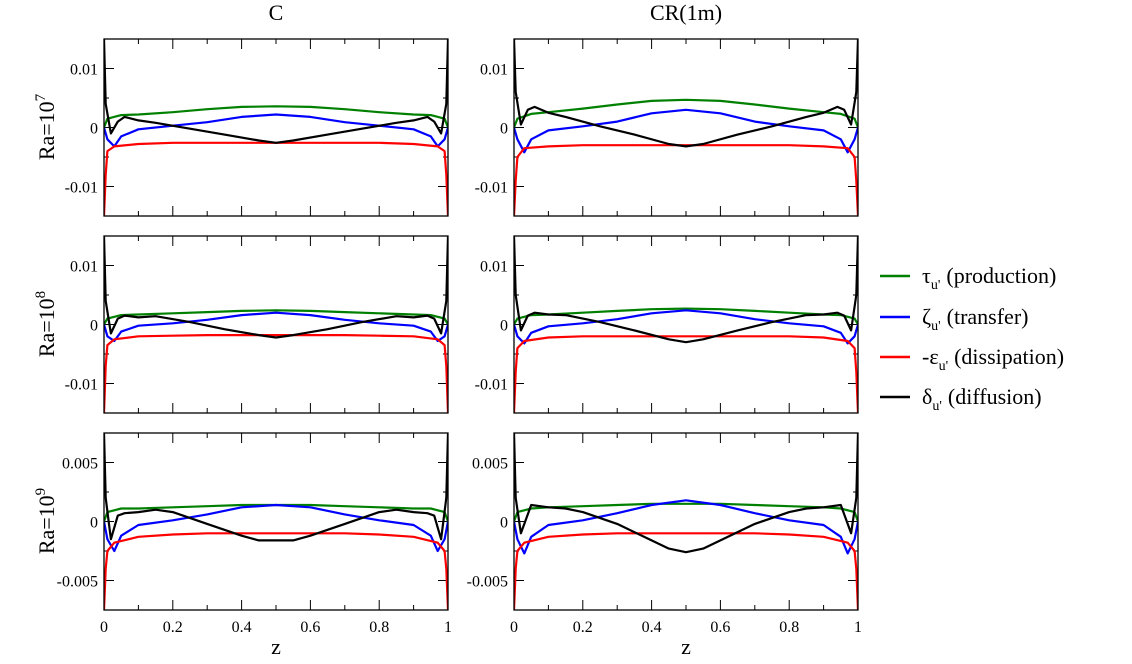  What do you see at coordinates (975, 319) in the screenshot?
I see `legend-label-transfer: ζu' (transfer)` at bounding box center [975, 319].